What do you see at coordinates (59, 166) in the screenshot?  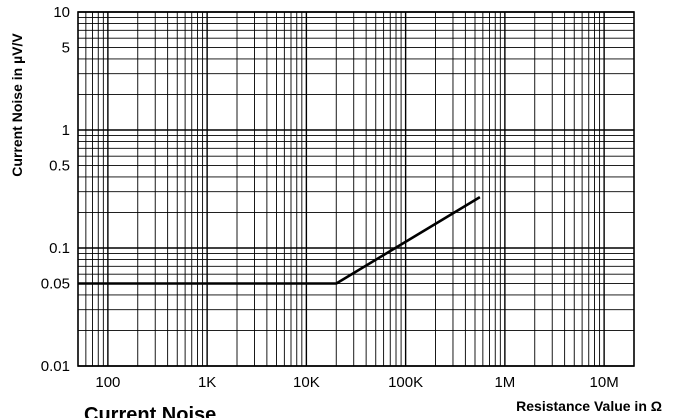 I see `y-tick-label: 0.5` at bounding box center [59, 166].